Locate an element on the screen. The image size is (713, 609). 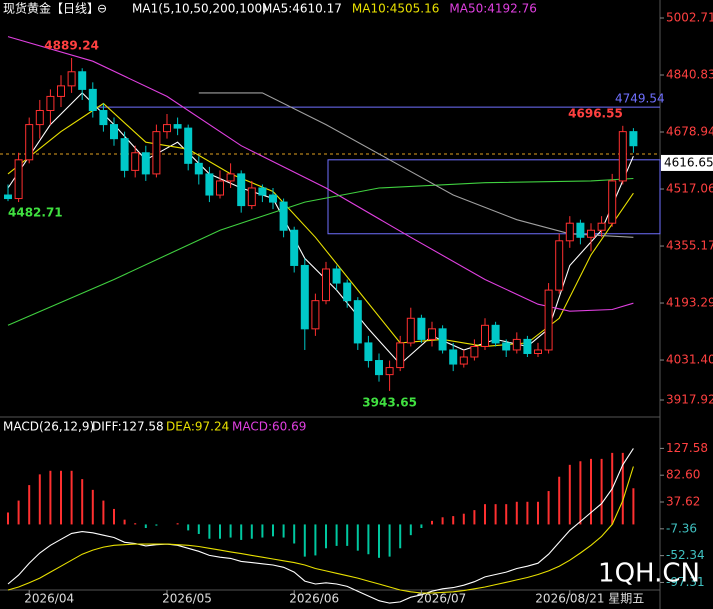
ma-header: MA1(5,10,50,200,100) is located at coordinates (199, 9).